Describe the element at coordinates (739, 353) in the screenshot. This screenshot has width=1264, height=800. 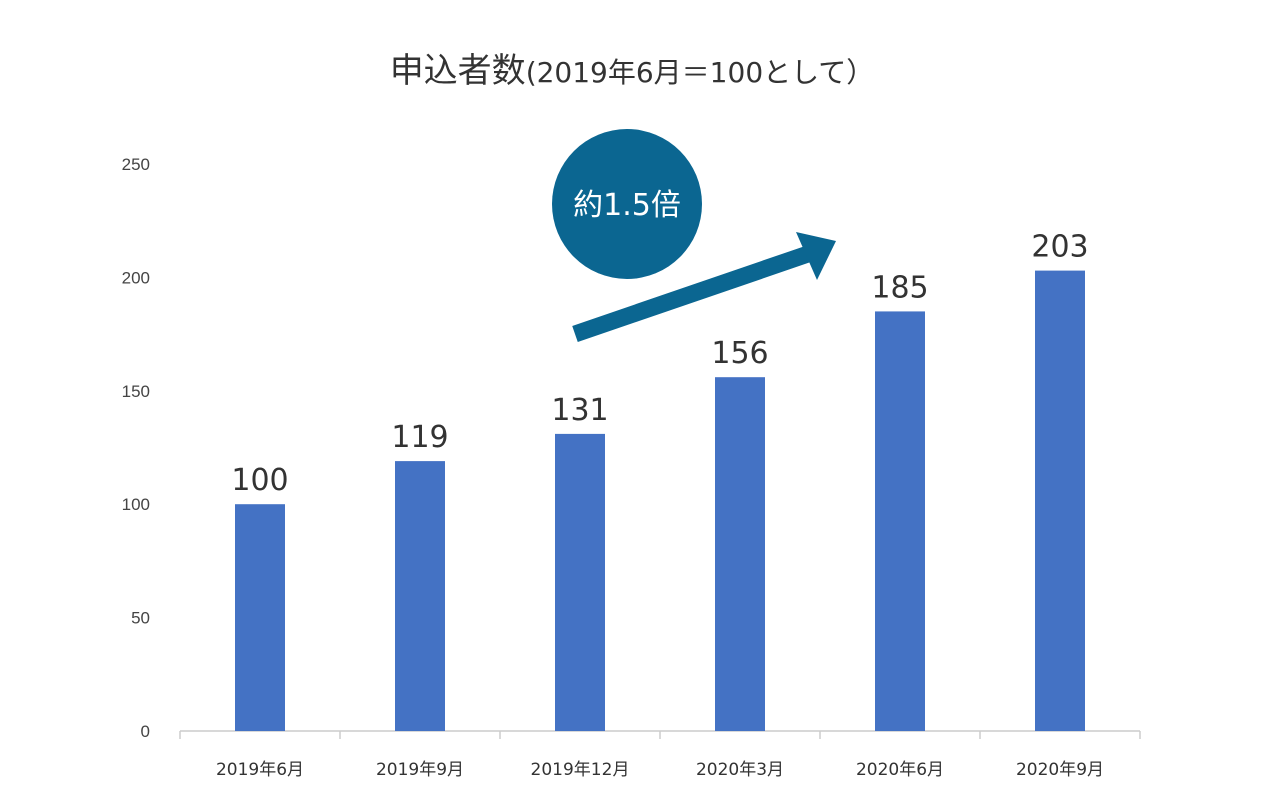
I see `data-label: 156` at that location.